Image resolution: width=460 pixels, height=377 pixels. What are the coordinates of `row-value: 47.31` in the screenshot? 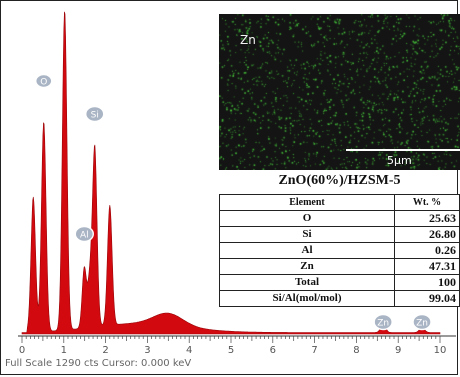 It's located at (427, 266).